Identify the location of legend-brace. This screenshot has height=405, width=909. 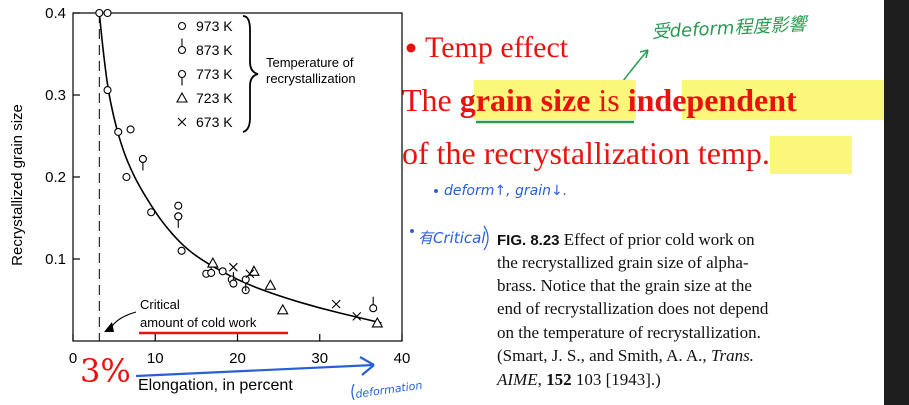
(250, 74).